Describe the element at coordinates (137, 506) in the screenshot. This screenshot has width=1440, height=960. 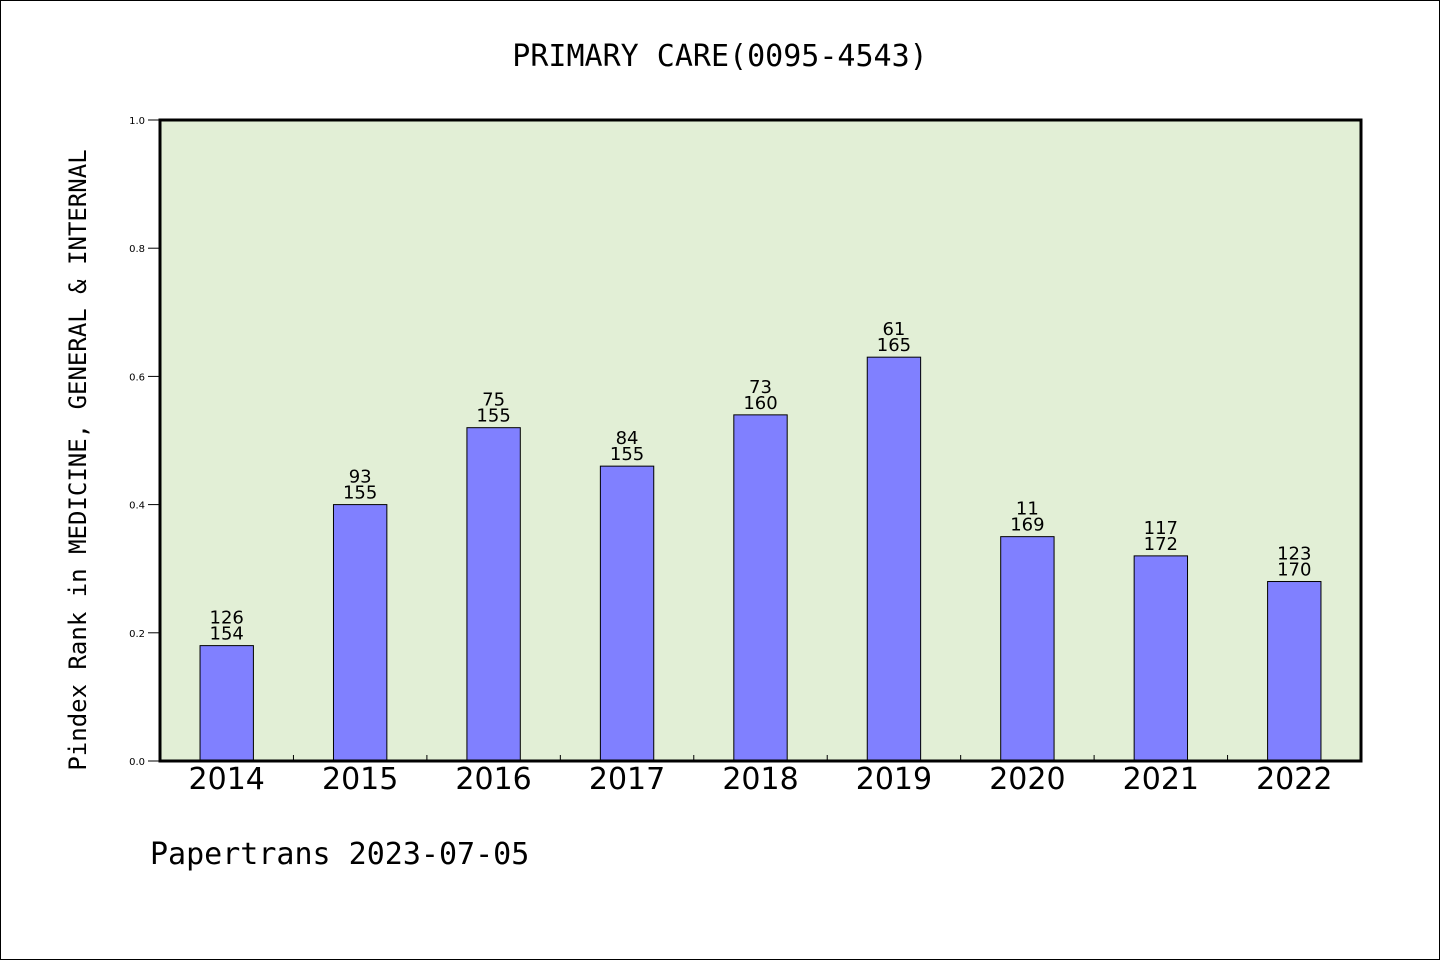
I see `y-tick-label-0.4: 0.4` at that location.